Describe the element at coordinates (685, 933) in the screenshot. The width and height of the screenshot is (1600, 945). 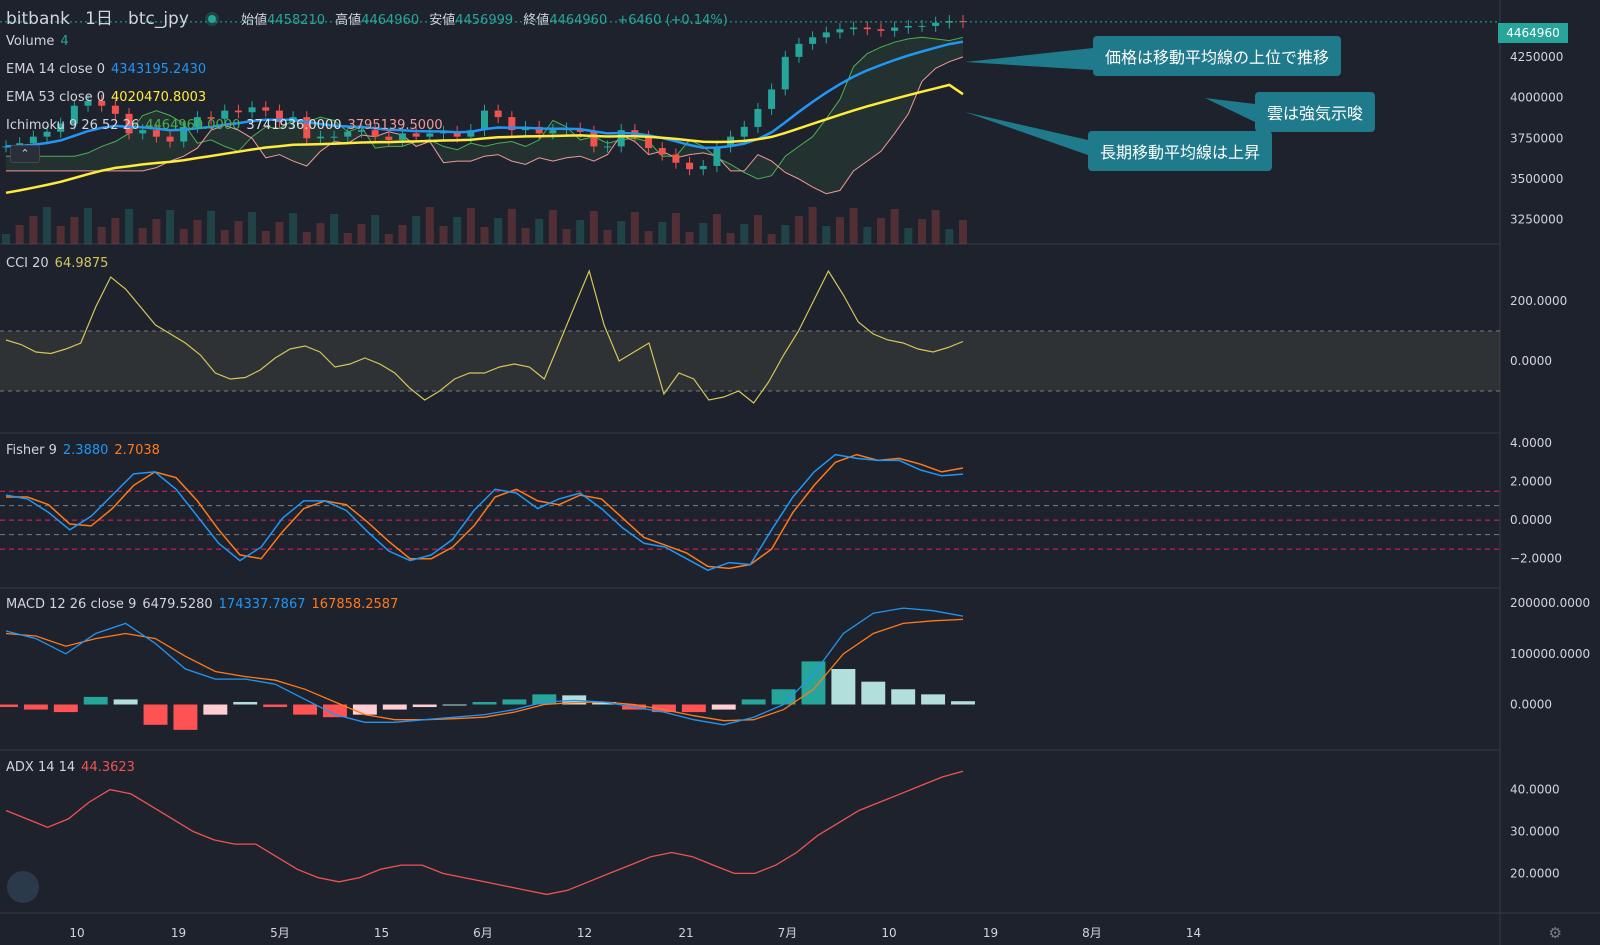
I see `x-tick-label: 21` at that location.